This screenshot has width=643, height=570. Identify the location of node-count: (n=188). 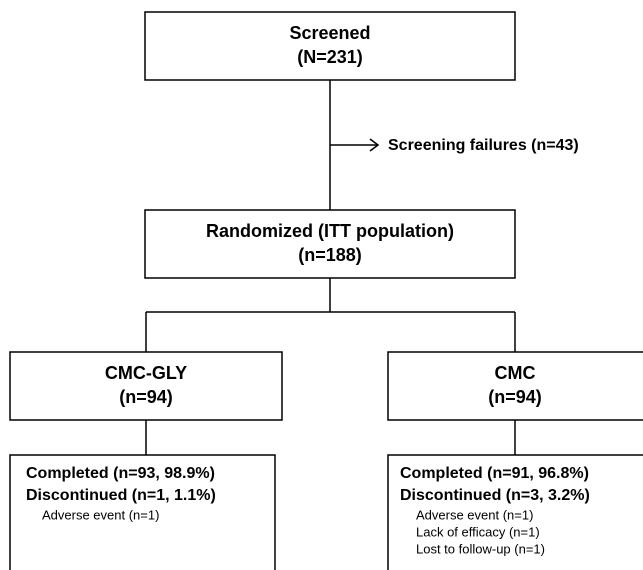
(330, 255).